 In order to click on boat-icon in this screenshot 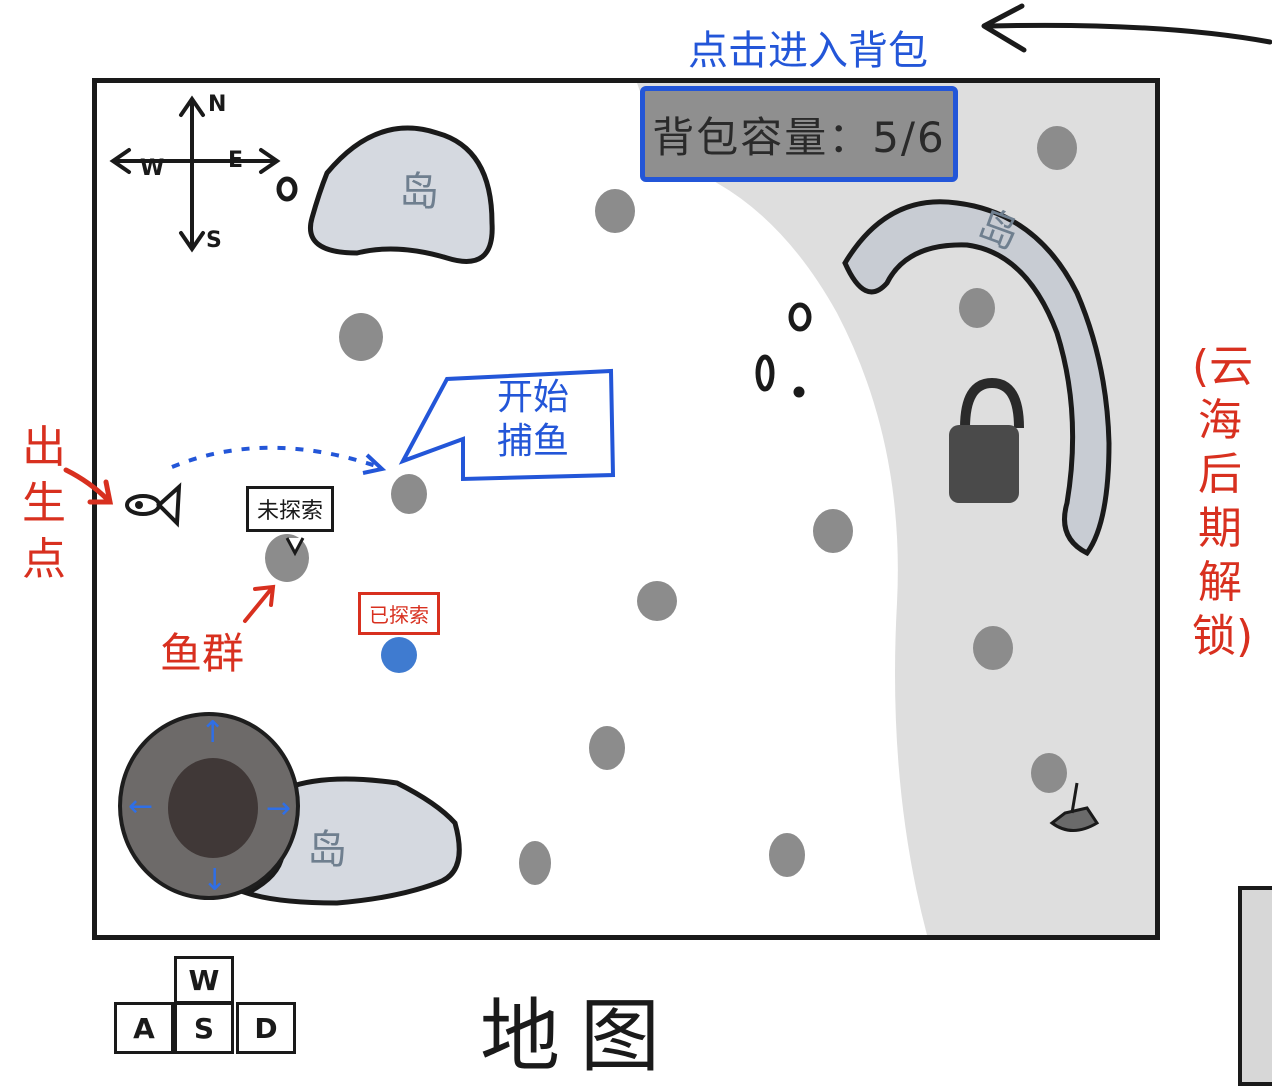, I will do `click(1074, 807)`.